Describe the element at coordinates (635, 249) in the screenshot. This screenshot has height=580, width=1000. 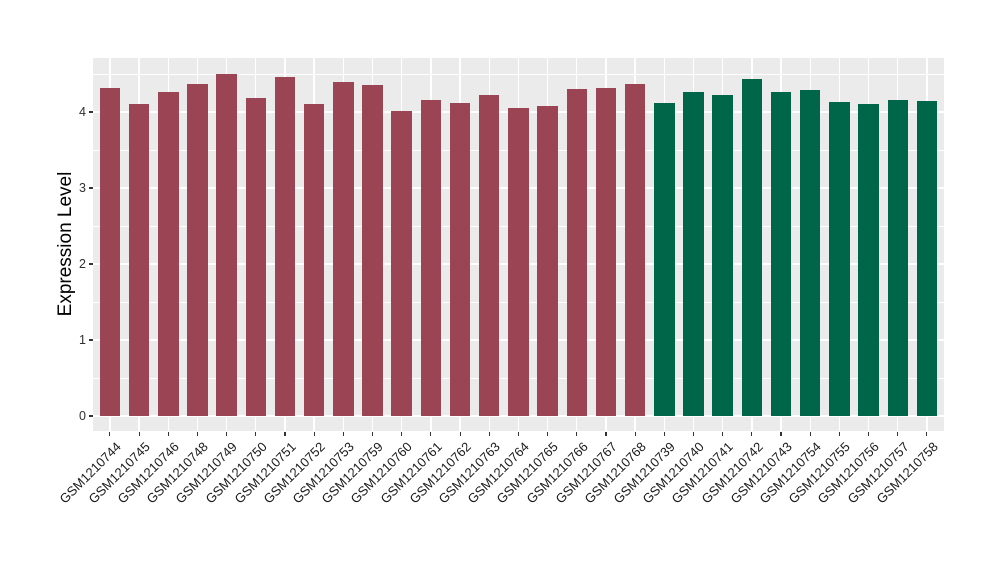
I see `bar-GSM1210768` at that location.